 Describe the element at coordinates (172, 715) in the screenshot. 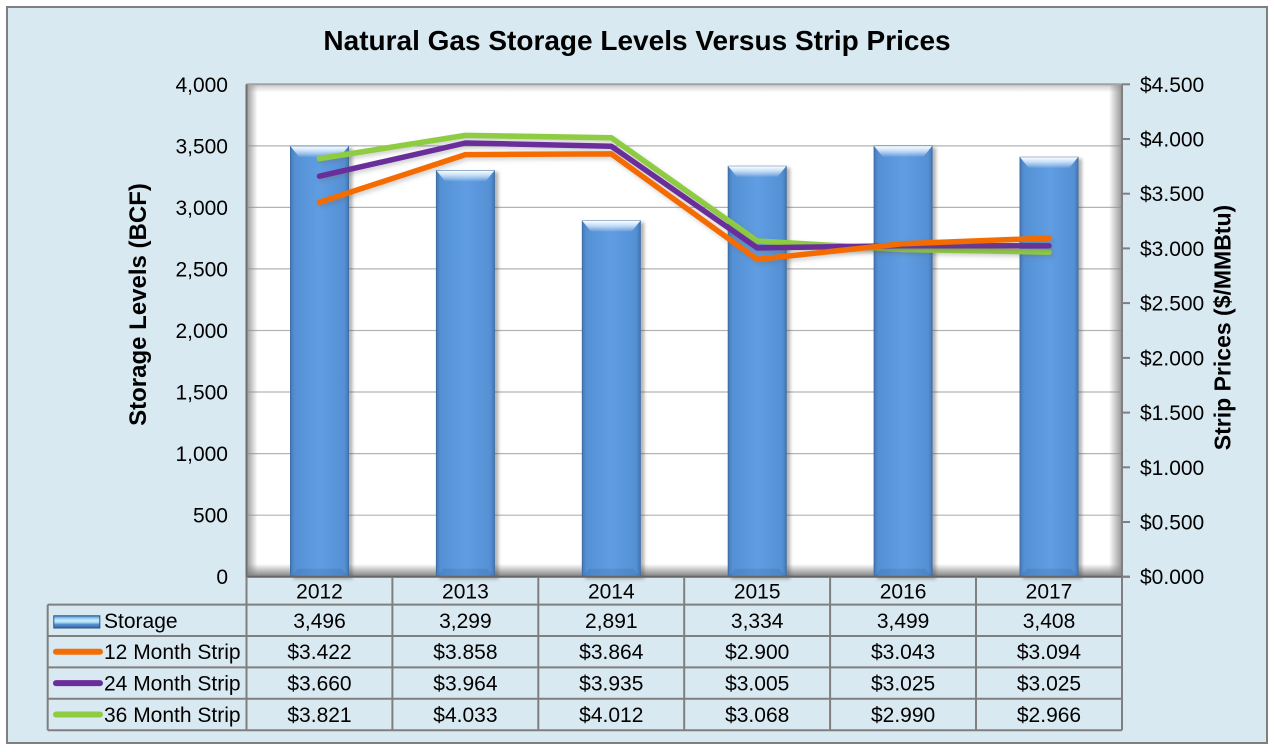

I see `svg-text: 36 Month Strip` at that location.